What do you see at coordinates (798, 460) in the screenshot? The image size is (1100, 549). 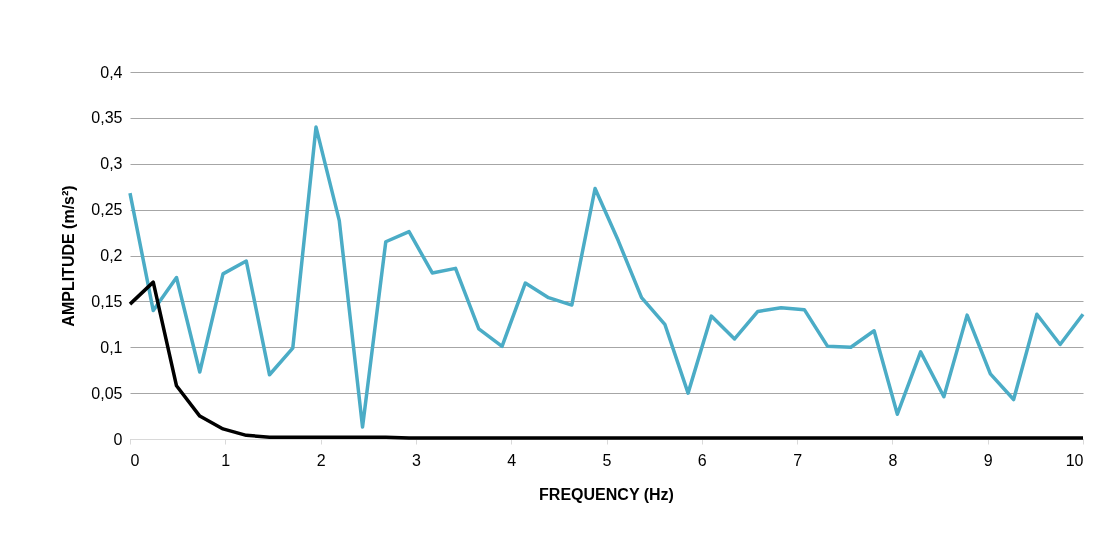 I see `x-tick-label: 7` at bounding box center [798, 460].